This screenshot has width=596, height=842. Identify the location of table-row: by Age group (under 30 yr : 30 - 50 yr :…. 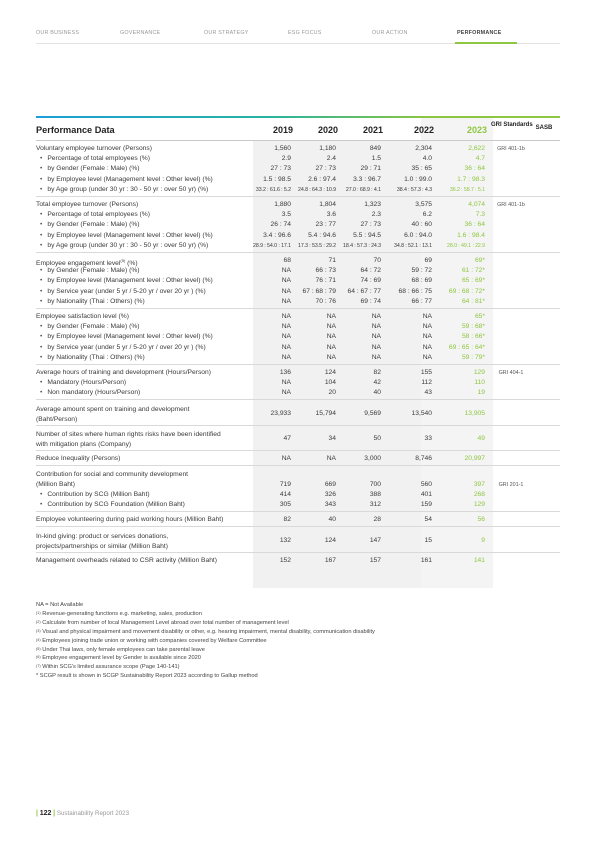
(298, 246).